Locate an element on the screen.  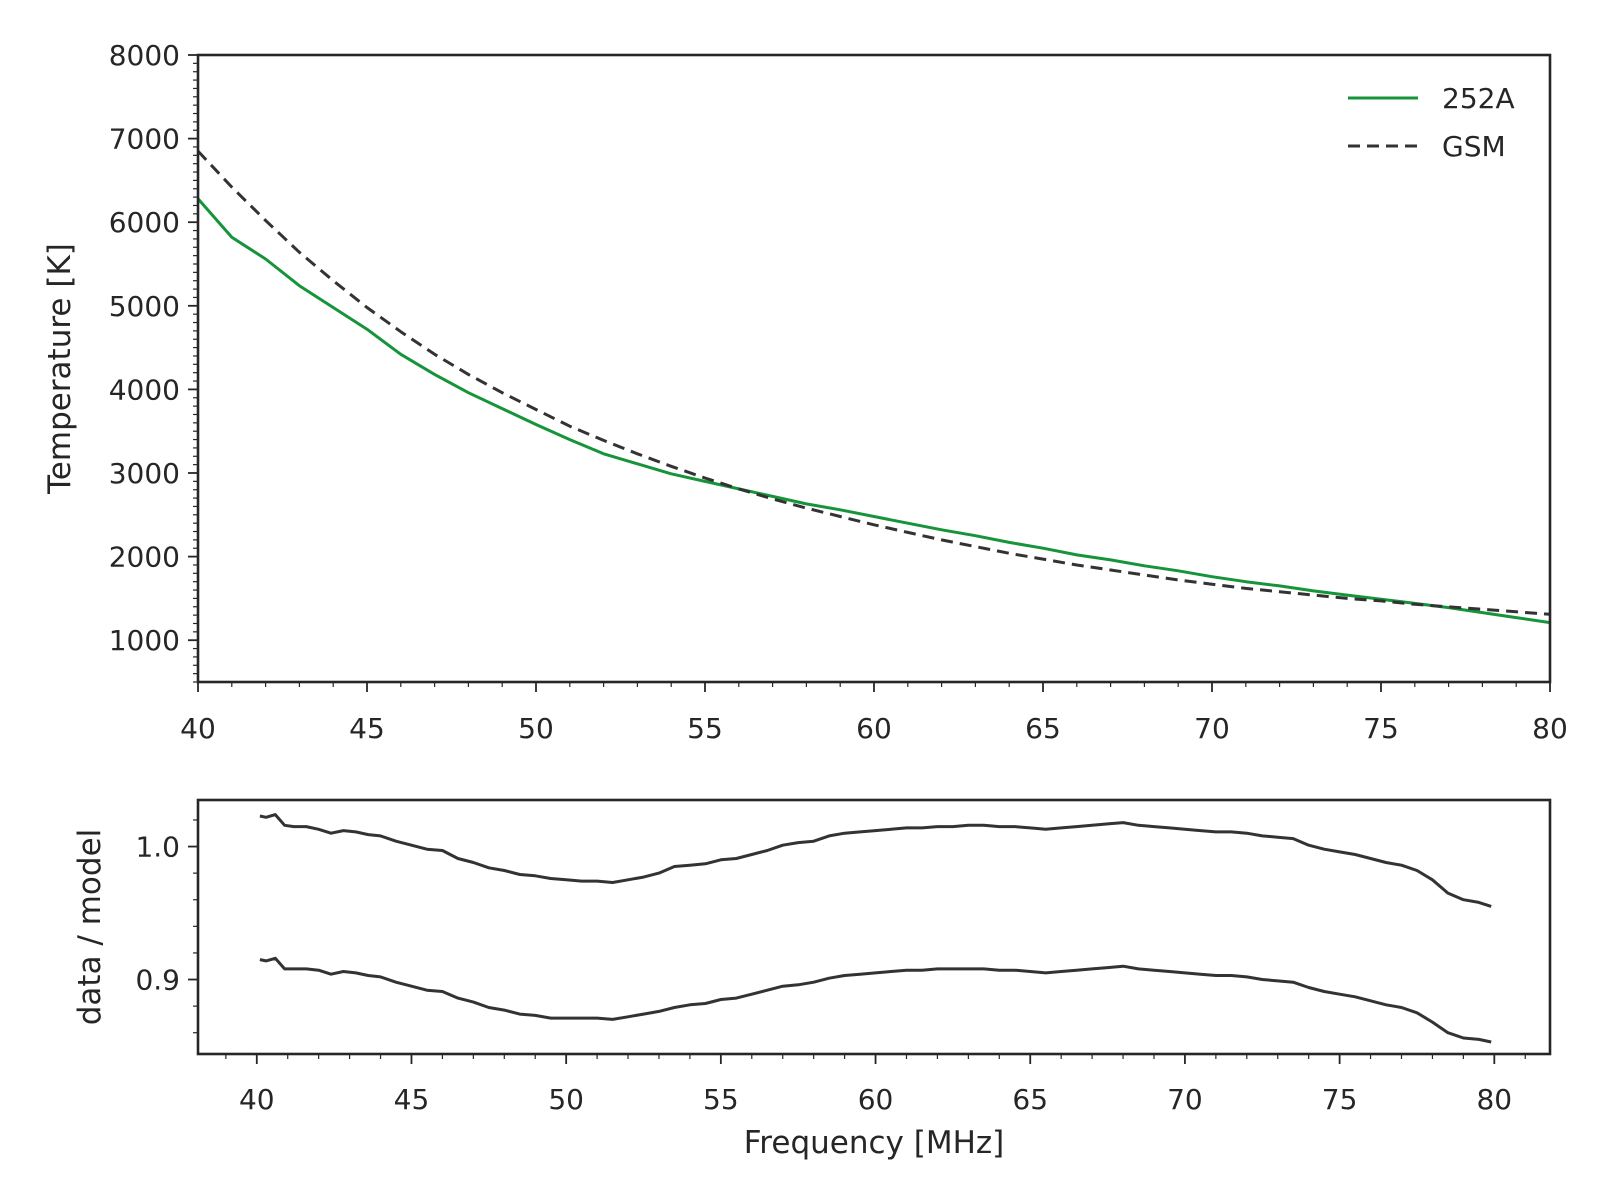
bottom-x-tick-label: 45 is located at coordinates (412, 1099).